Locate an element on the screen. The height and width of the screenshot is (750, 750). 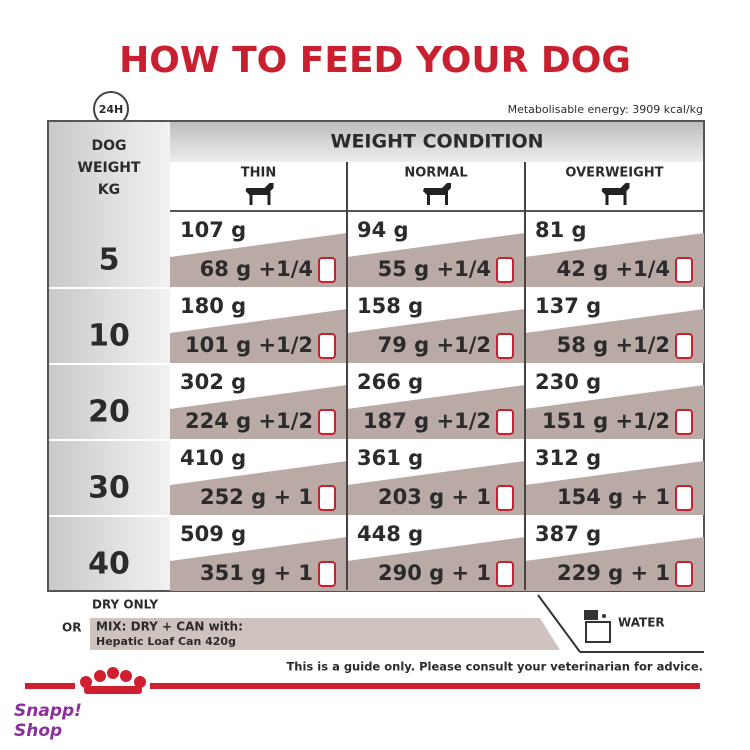
dry-amount: 448 g is located at coordinates (390, 534).